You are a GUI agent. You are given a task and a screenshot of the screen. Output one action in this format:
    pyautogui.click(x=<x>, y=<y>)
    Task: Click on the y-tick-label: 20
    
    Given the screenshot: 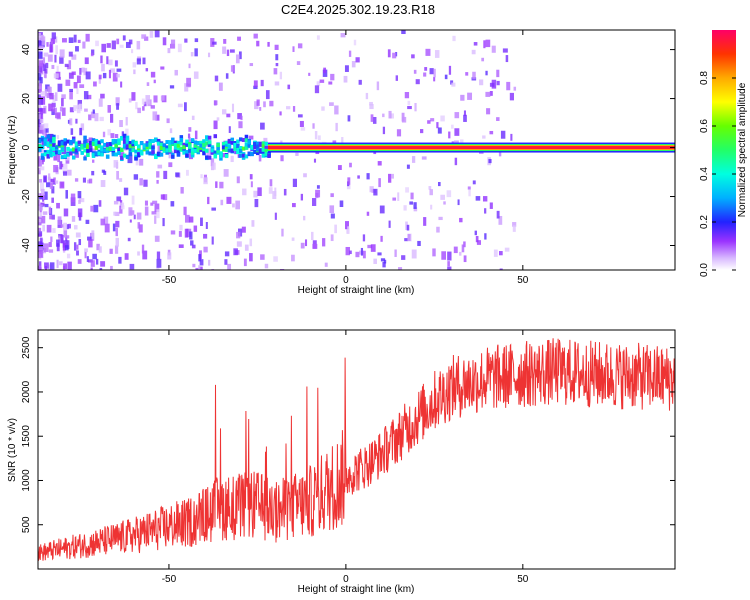 What is the action you would take?
    pyautogui.click(x=26, y=99)
    